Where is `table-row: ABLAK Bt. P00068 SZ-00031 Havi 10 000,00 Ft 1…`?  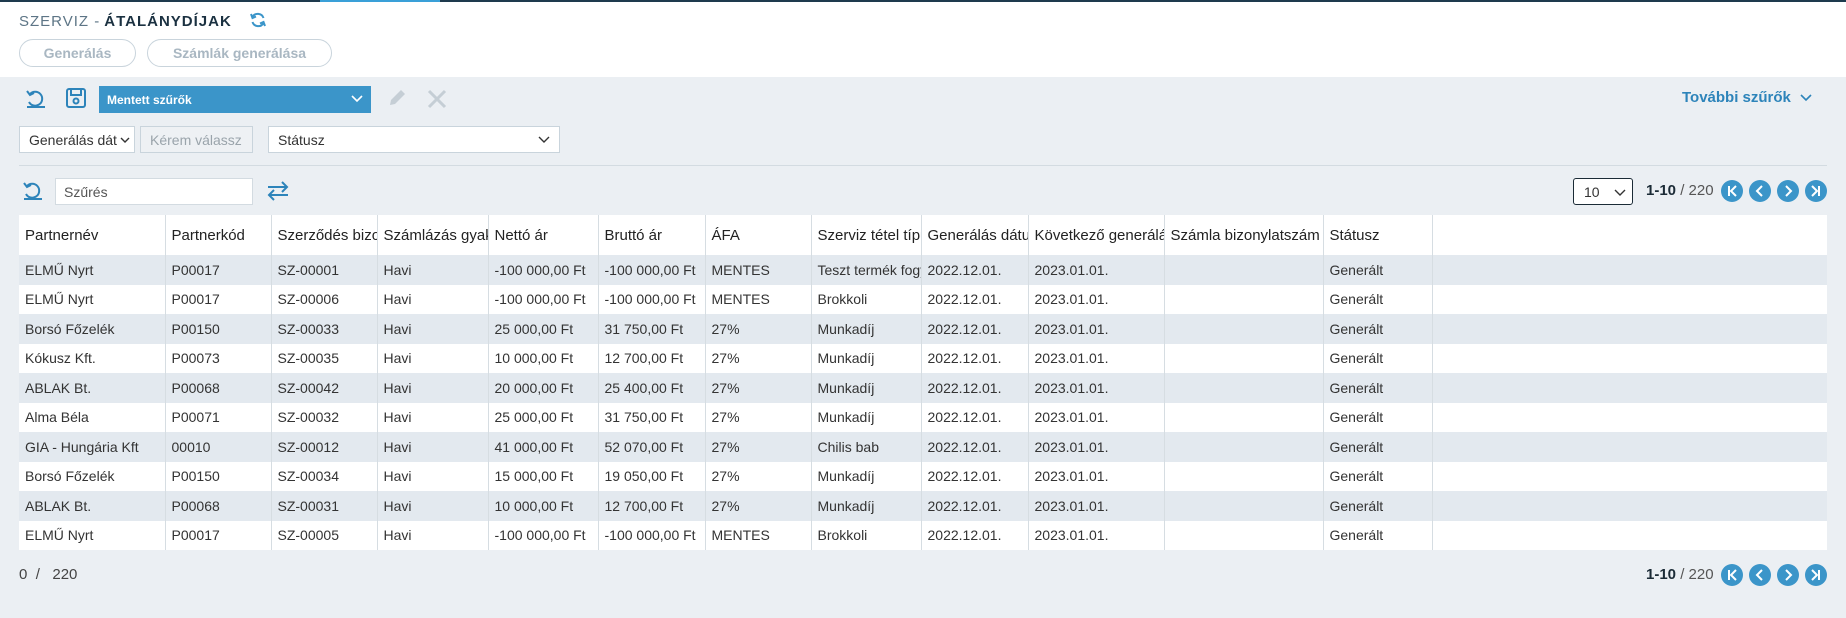 table-row: ABLAK Bt. P00068 SZ-00031 Havi 10 000,00 Ft 1… is located at coordinates (923, 506).